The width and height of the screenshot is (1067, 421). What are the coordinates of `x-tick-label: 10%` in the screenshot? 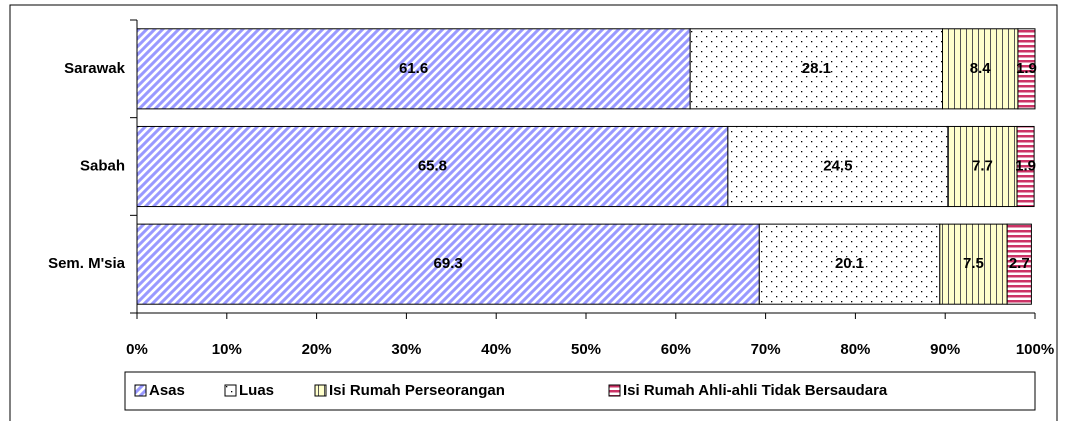 It's located at (227, 349).